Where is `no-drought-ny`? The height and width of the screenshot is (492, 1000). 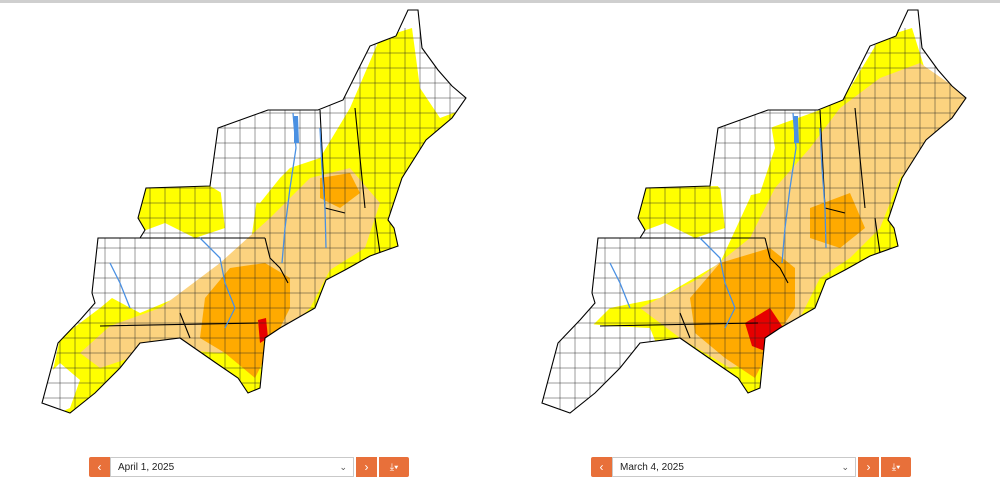
no-drought-ny is located at coordinates (745, 159).